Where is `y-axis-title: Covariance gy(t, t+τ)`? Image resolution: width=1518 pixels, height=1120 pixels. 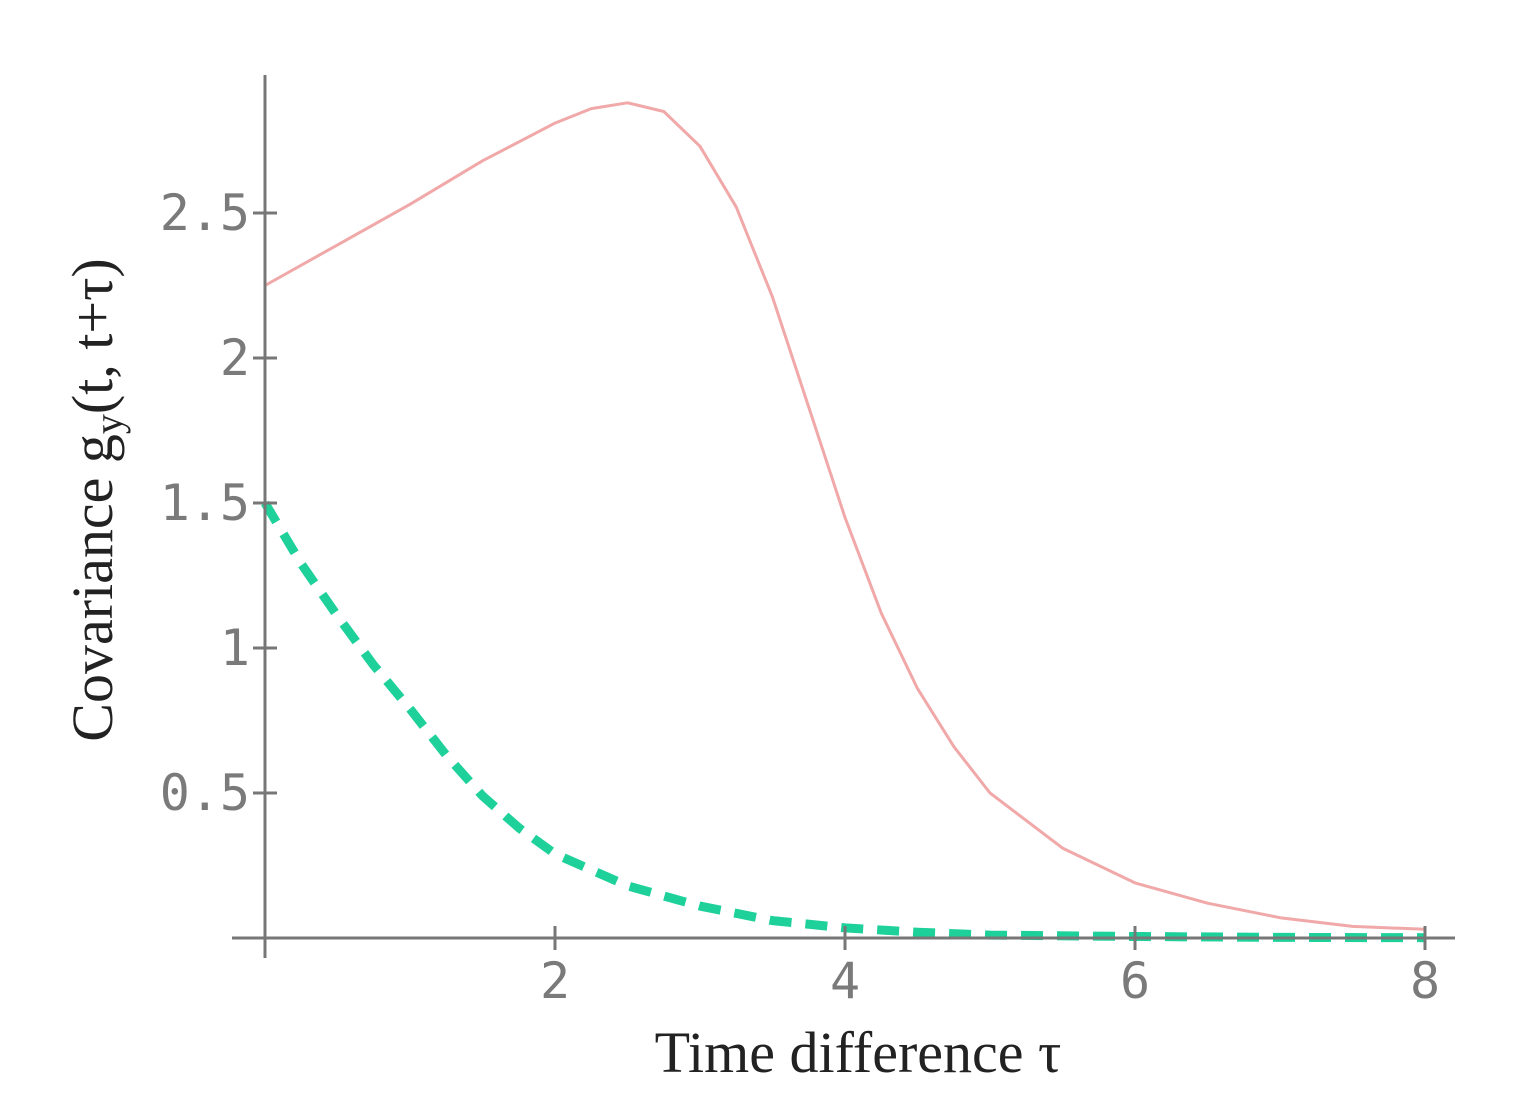 y-axis-title: Covariance gy(t, t+τ) is located at coordinates (95, 499).